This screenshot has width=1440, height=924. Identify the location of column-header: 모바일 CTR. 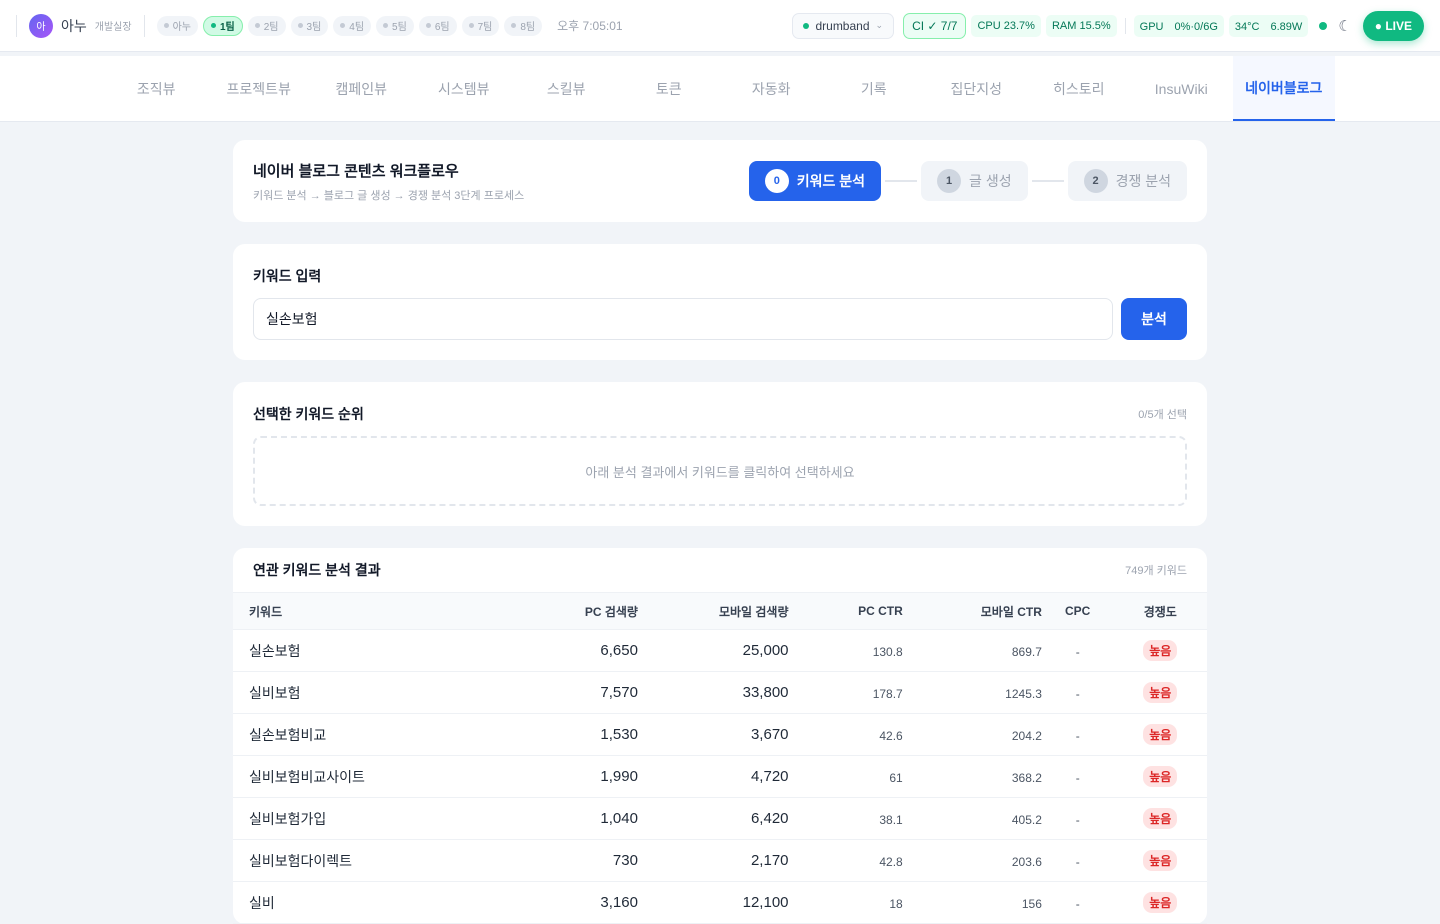
(972, 611).